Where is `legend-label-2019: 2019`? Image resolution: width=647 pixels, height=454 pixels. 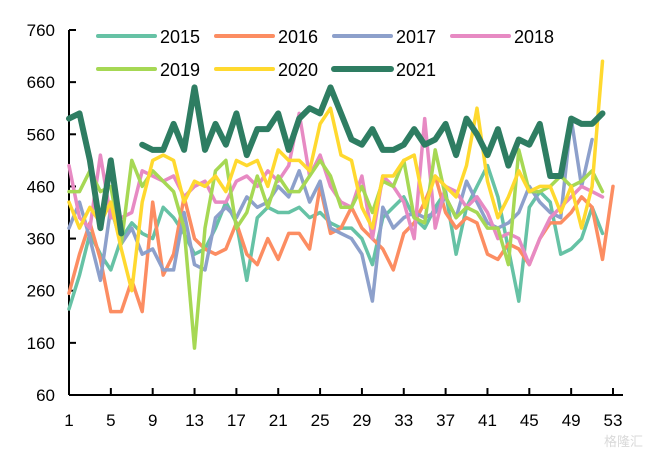 legend-label-2019: 2019 is located at coordinates (180, 70).